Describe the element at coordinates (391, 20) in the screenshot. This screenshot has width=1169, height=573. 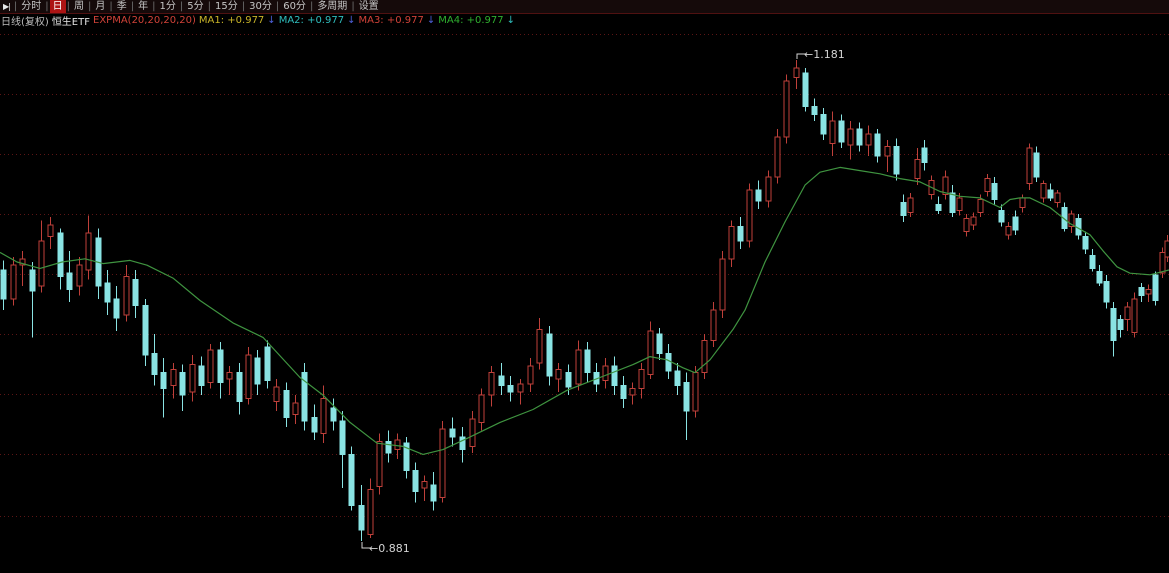
I see `ma3-value: MA3: +0.977` at that location.